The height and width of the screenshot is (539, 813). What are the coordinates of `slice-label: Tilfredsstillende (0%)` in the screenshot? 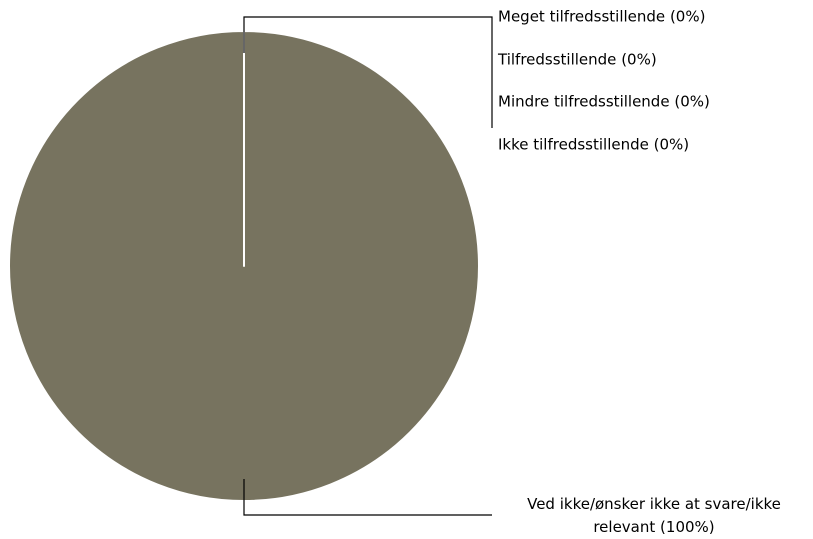 It's located at (577, 60).